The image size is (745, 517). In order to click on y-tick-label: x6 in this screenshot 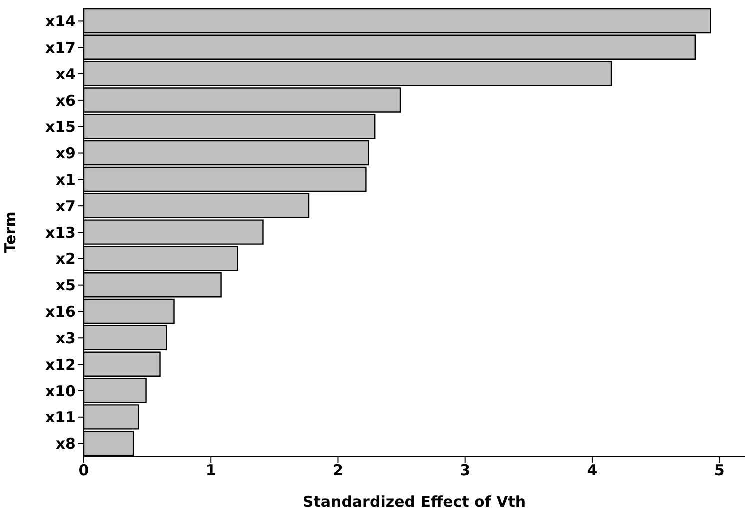, I will do `click(66, 101)`.